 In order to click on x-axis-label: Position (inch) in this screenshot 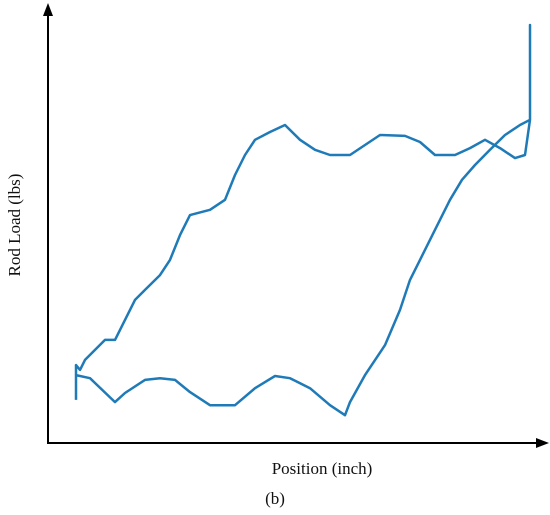, I will do `click(322, 468)`.